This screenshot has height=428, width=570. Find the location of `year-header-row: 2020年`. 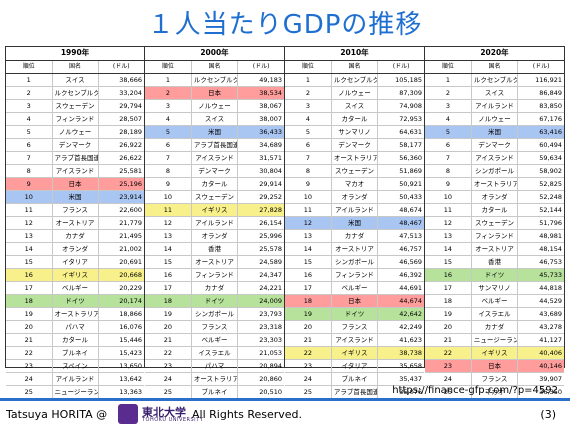

year-header-row: 2020年 is located at coordinates (494, 54).